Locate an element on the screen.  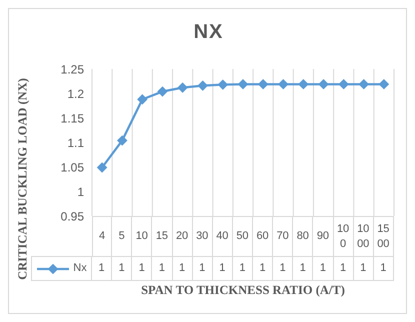
chart-title: NX is located at coordinates (208, 32).